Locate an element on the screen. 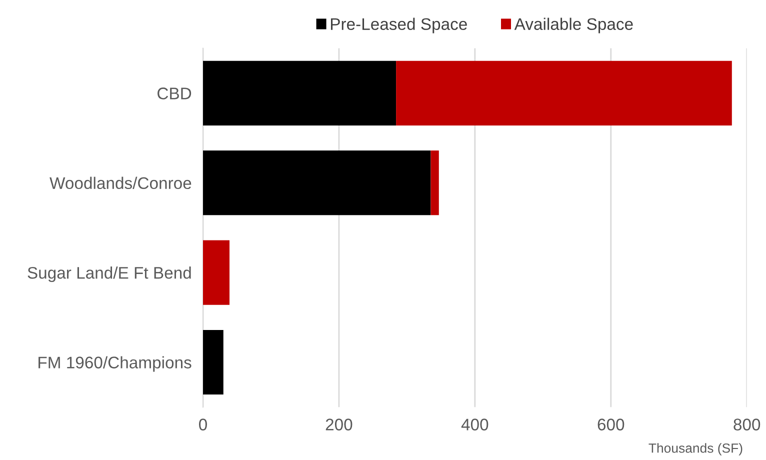 The height and width of the screenshot is (460, 766). x-tick-label: 800 is located at coordinates (747, 424).